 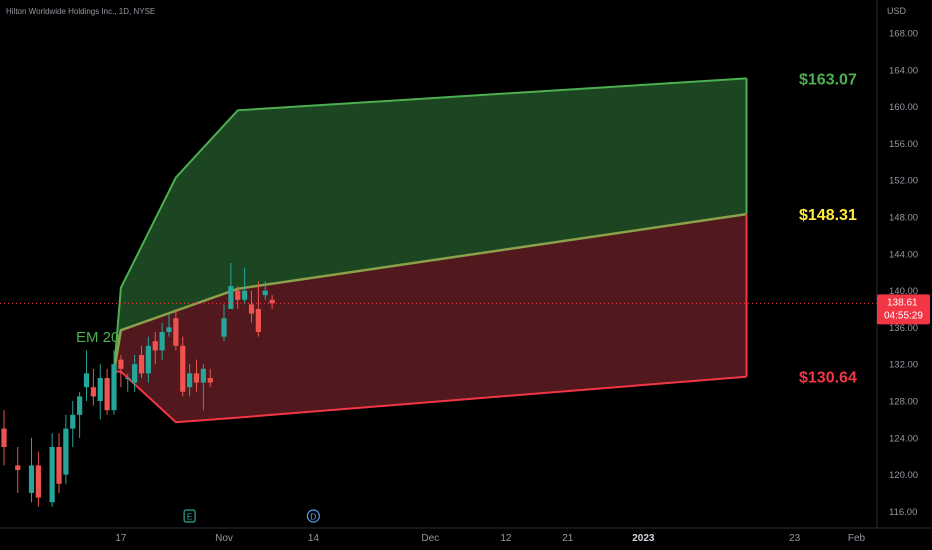 What do you see at coordinates (568, 538) in the screenshot?
I see `time-tick-label: 21` at bounding box center [568, 538].